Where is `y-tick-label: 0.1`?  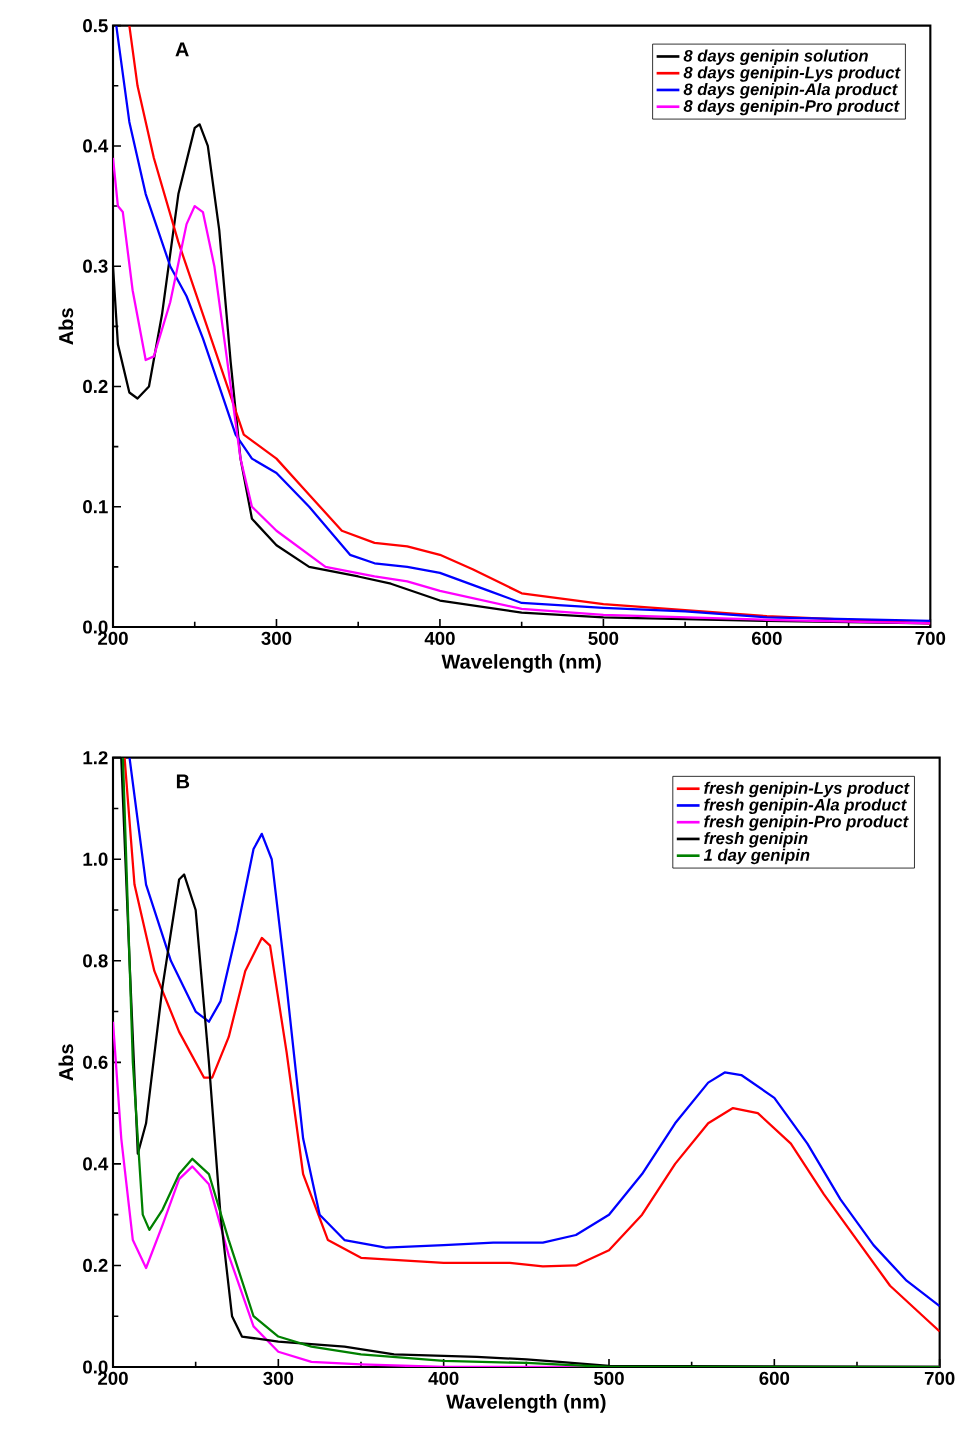 y-tick-label: 0.1 is located at coordinates (95, 507).